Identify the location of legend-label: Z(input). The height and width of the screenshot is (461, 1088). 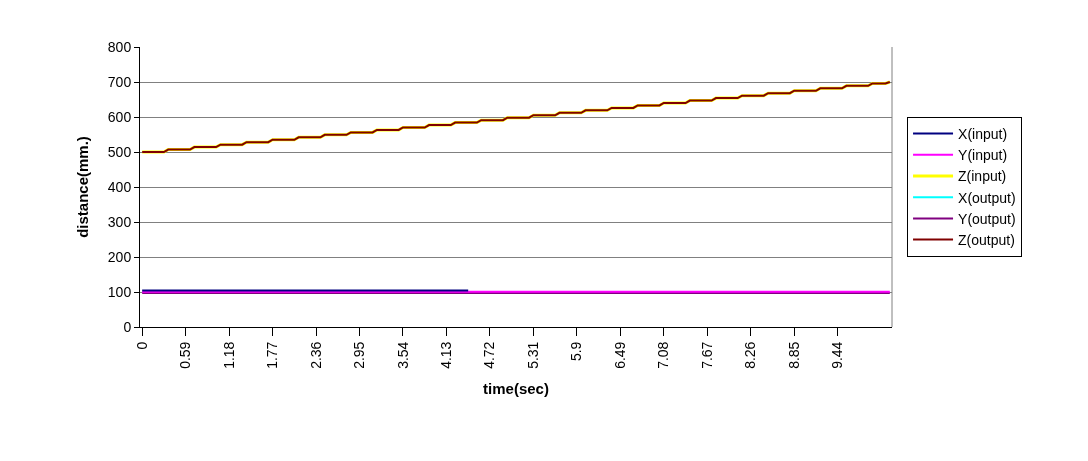
(982, 176).